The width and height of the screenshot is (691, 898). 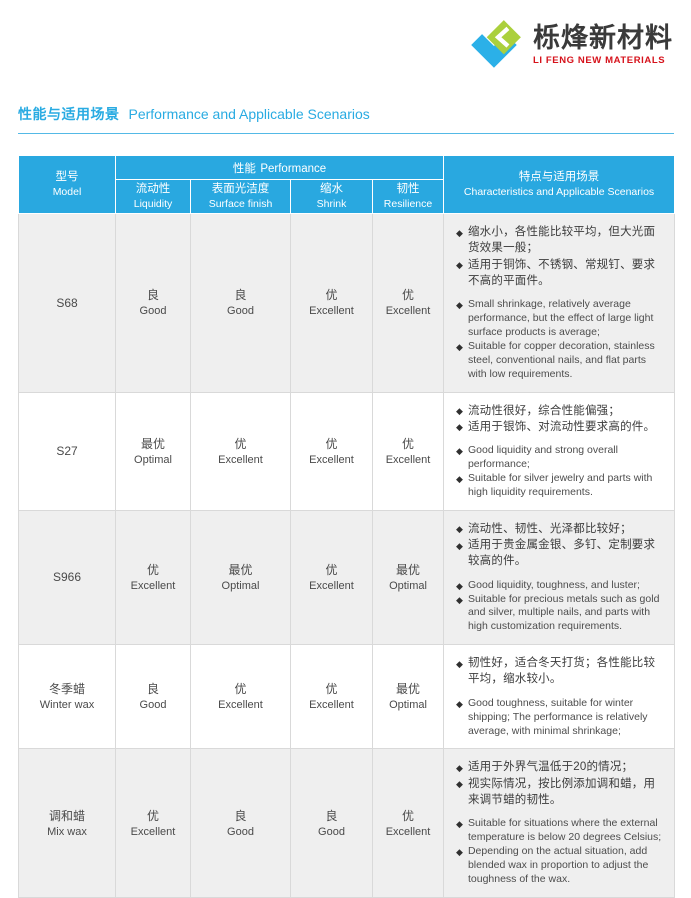 I want to click on header-resilience-en: Resilience, so click(x=408, y=203).